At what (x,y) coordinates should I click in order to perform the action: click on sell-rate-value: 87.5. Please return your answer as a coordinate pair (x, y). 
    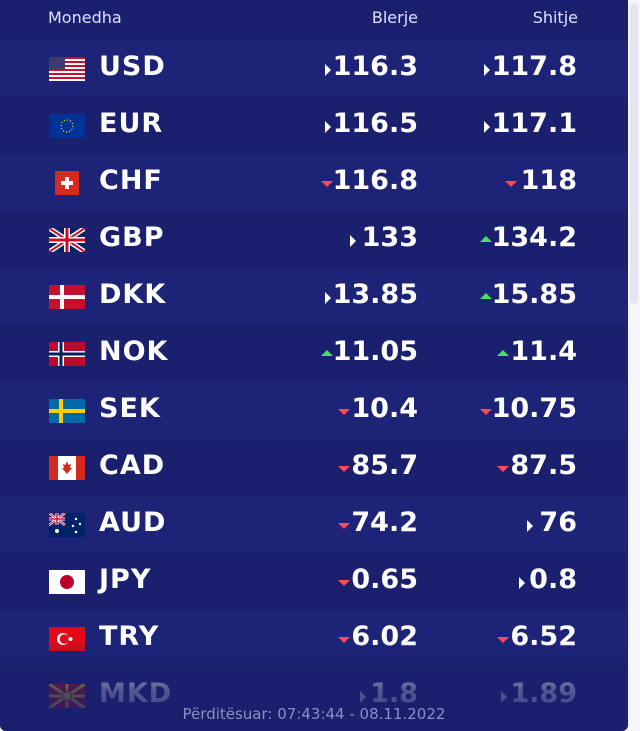
    Looking at the image, I should click on (543, 465).